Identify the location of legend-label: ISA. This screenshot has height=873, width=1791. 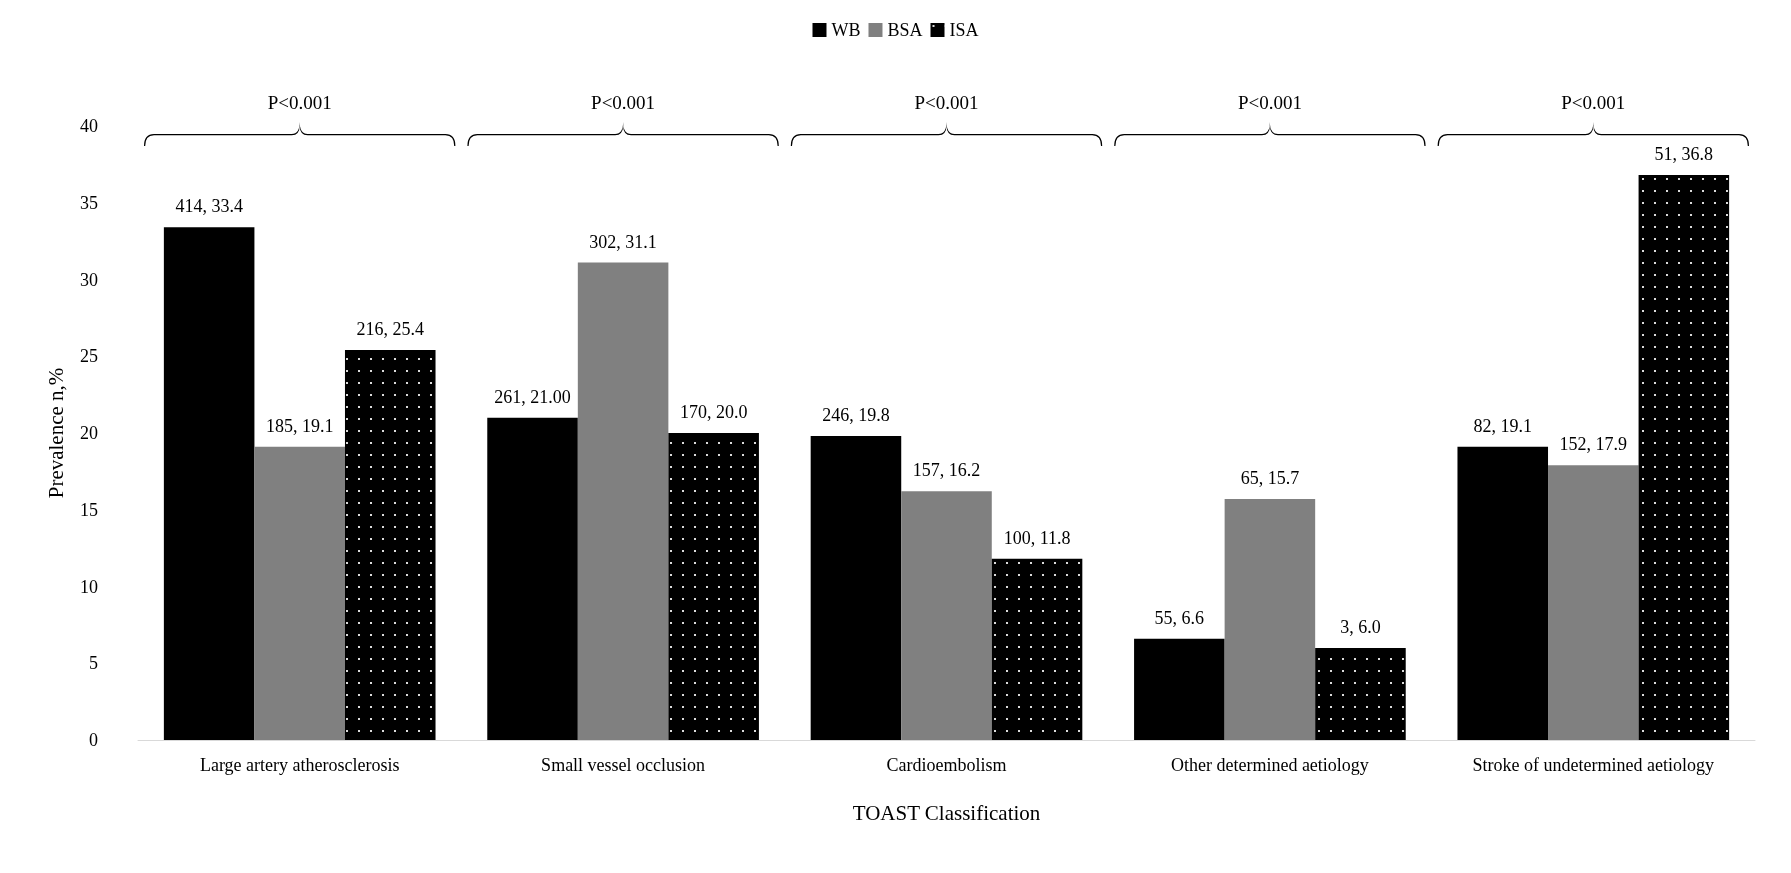
(964, 30).